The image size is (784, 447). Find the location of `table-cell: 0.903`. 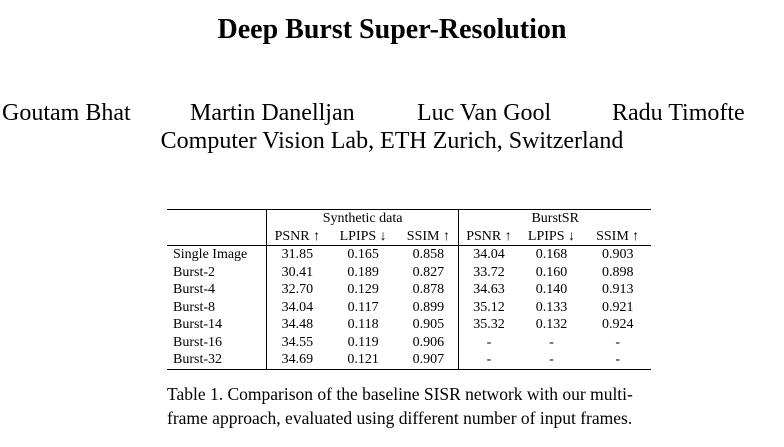

table-cell: 0.903 is located at coordinates (617, 254).